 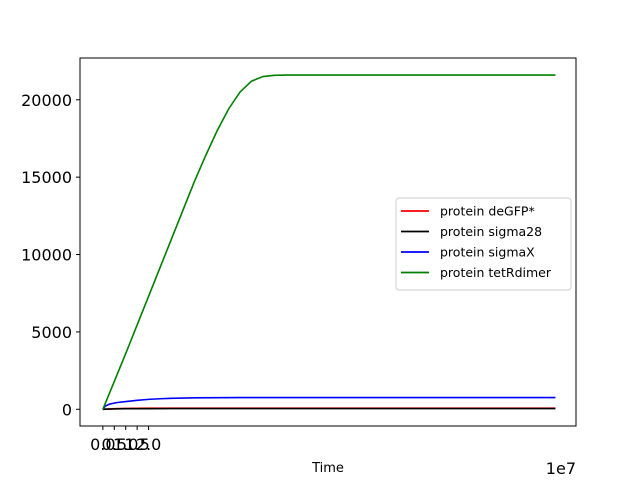 What do you see at coordinates (496, 272) in the screenshot?
I see `legend-label: protein tetRdimer` at bounding box center [496, 272].